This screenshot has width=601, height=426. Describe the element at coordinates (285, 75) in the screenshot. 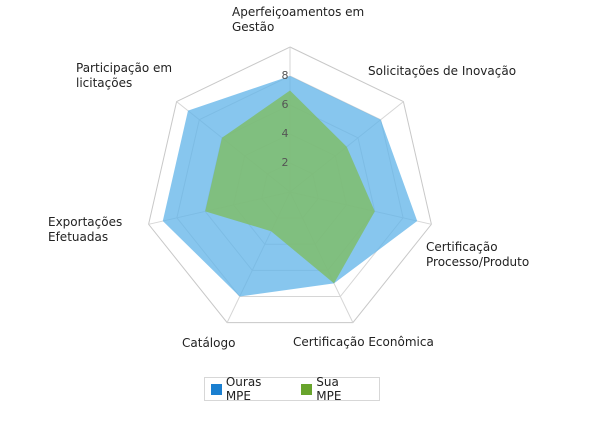

I see `tick-label-8: 8` at that location.